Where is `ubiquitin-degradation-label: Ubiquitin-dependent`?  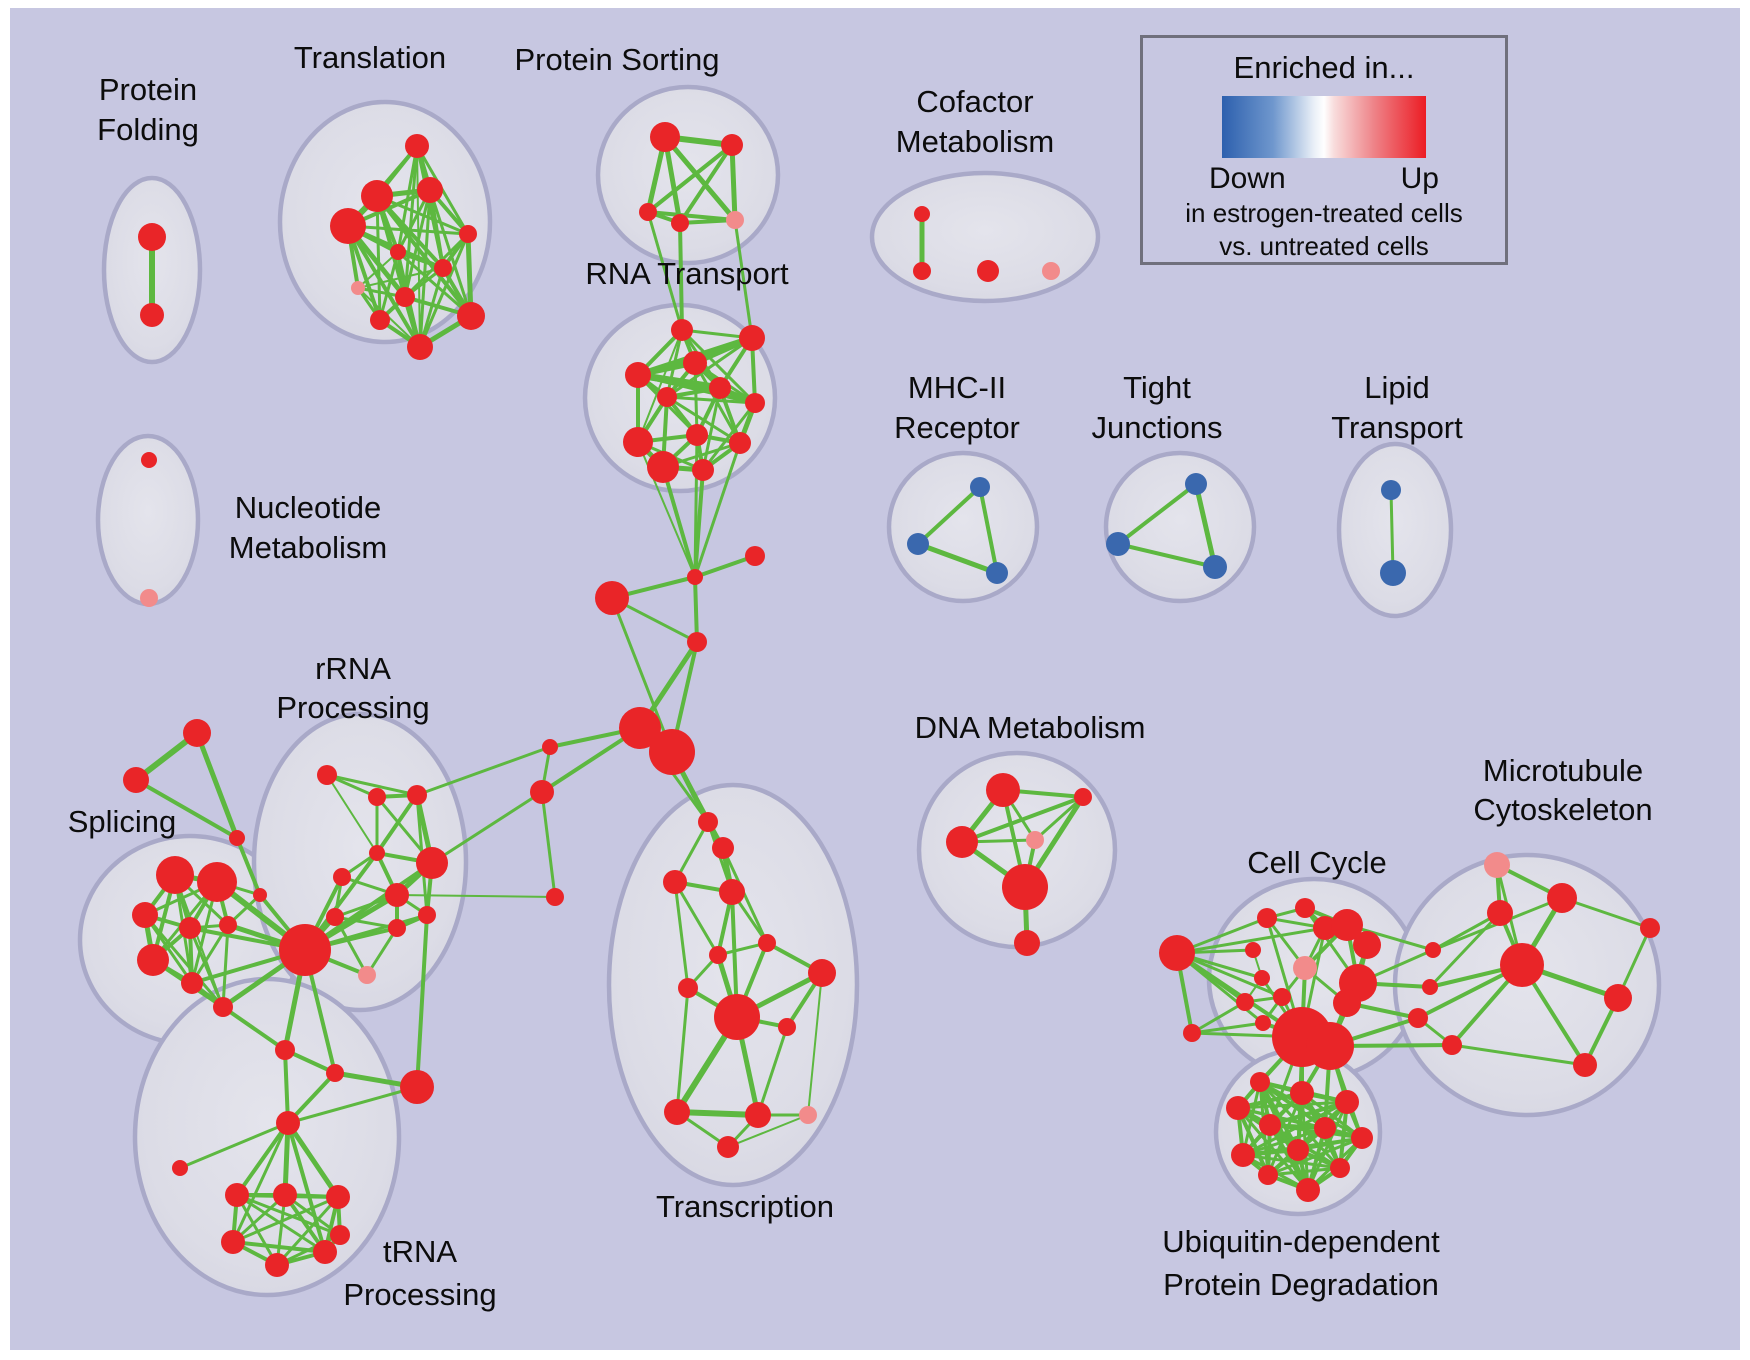 ubiquitin-degradation-label: Ubiquitin-dependent is located at coordinates (1301, 1241).